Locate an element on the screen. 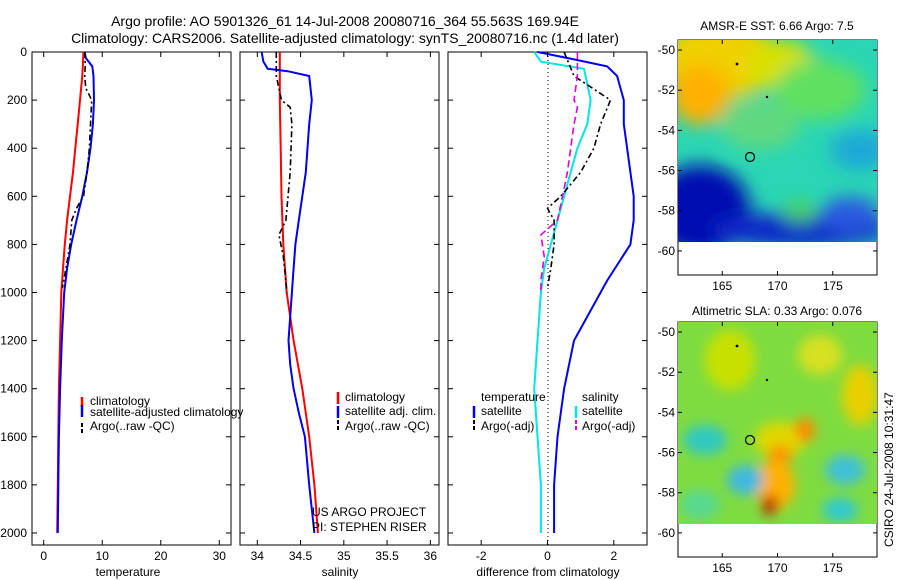 This screenshot has height=580, width=900. y-tick-label: 1200 is located at coordinates (13, 341).